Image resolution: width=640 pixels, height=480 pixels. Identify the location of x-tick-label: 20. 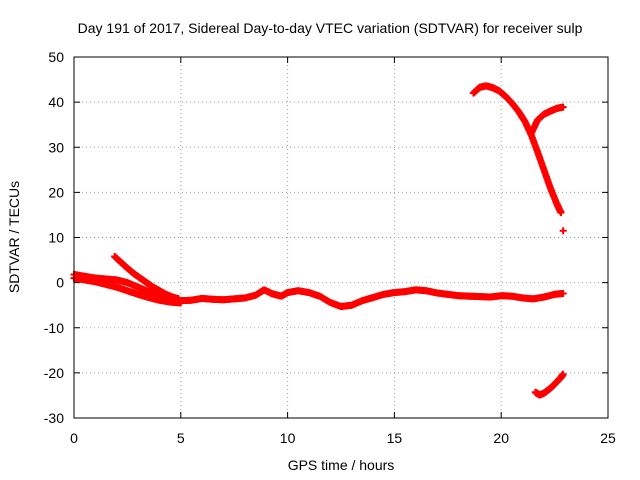
(501, 438).